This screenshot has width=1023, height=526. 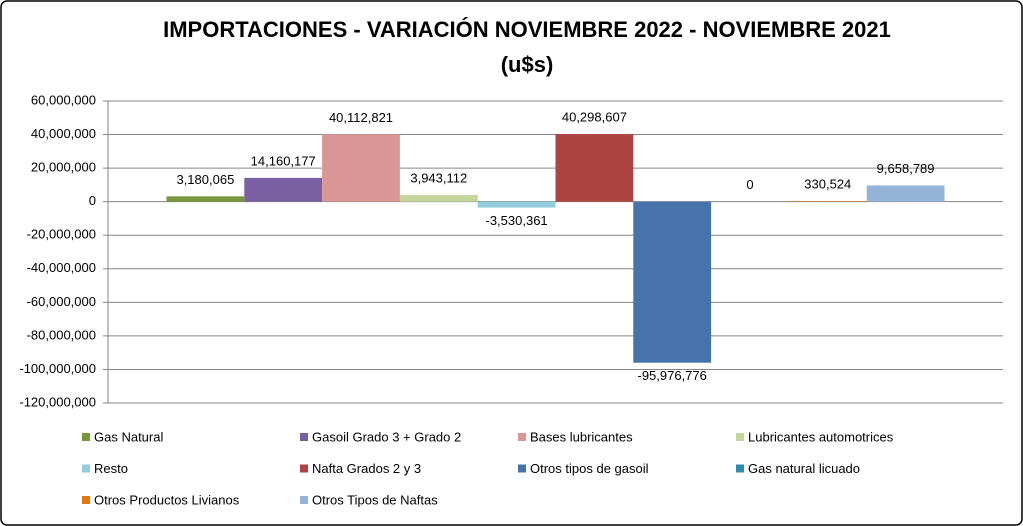 What do you see at coordinates (283, 160) in the screenshot?
I see `data-label: 14,160,177` at bounding box center [283, 160].